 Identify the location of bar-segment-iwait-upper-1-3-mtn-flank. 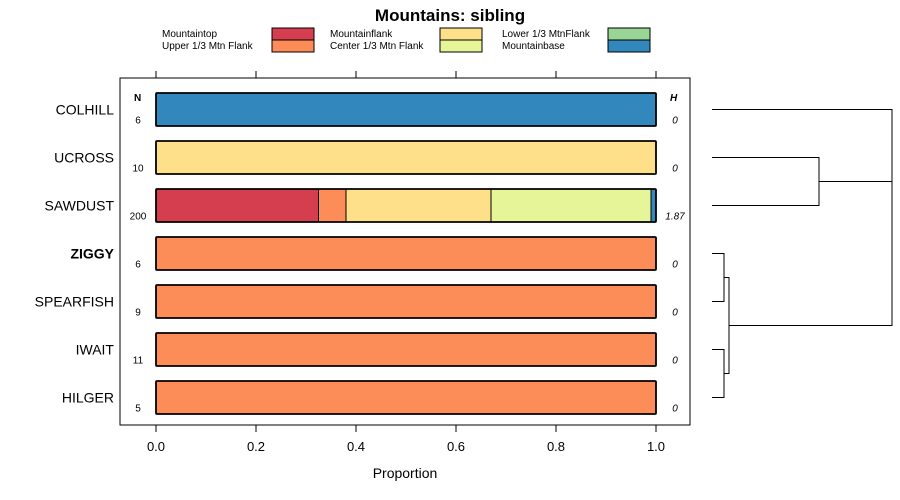
(406, 349).